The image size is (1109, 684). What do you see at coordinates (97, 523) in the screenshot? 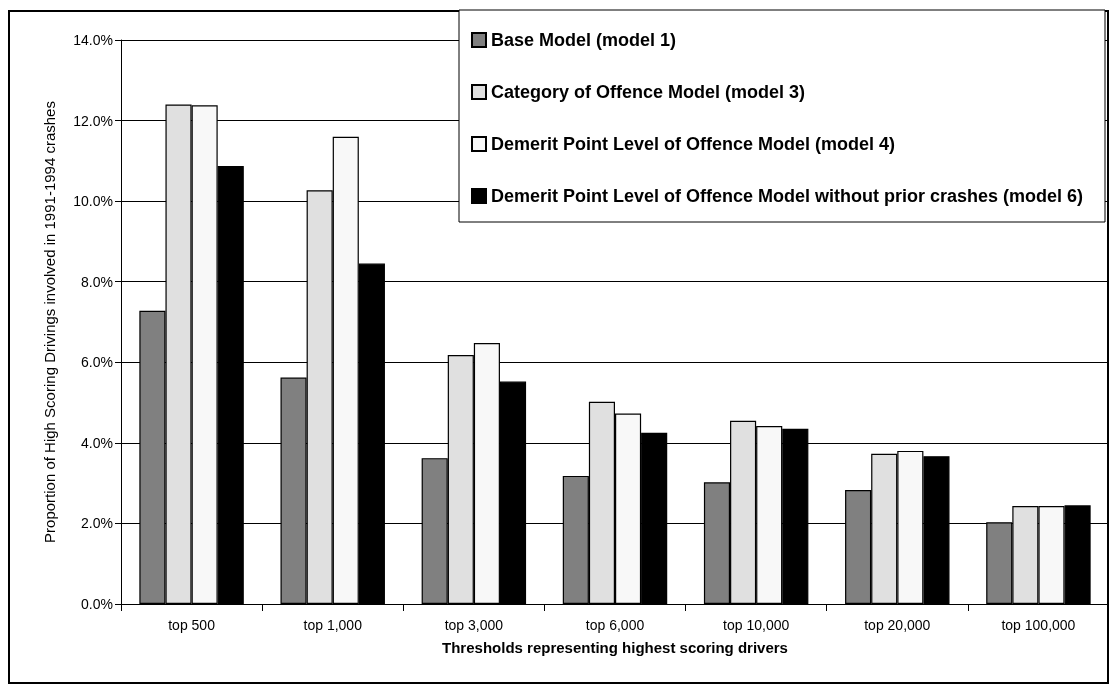
I see `y-tick-label: 2.0%` at bounding box center [97, 523].